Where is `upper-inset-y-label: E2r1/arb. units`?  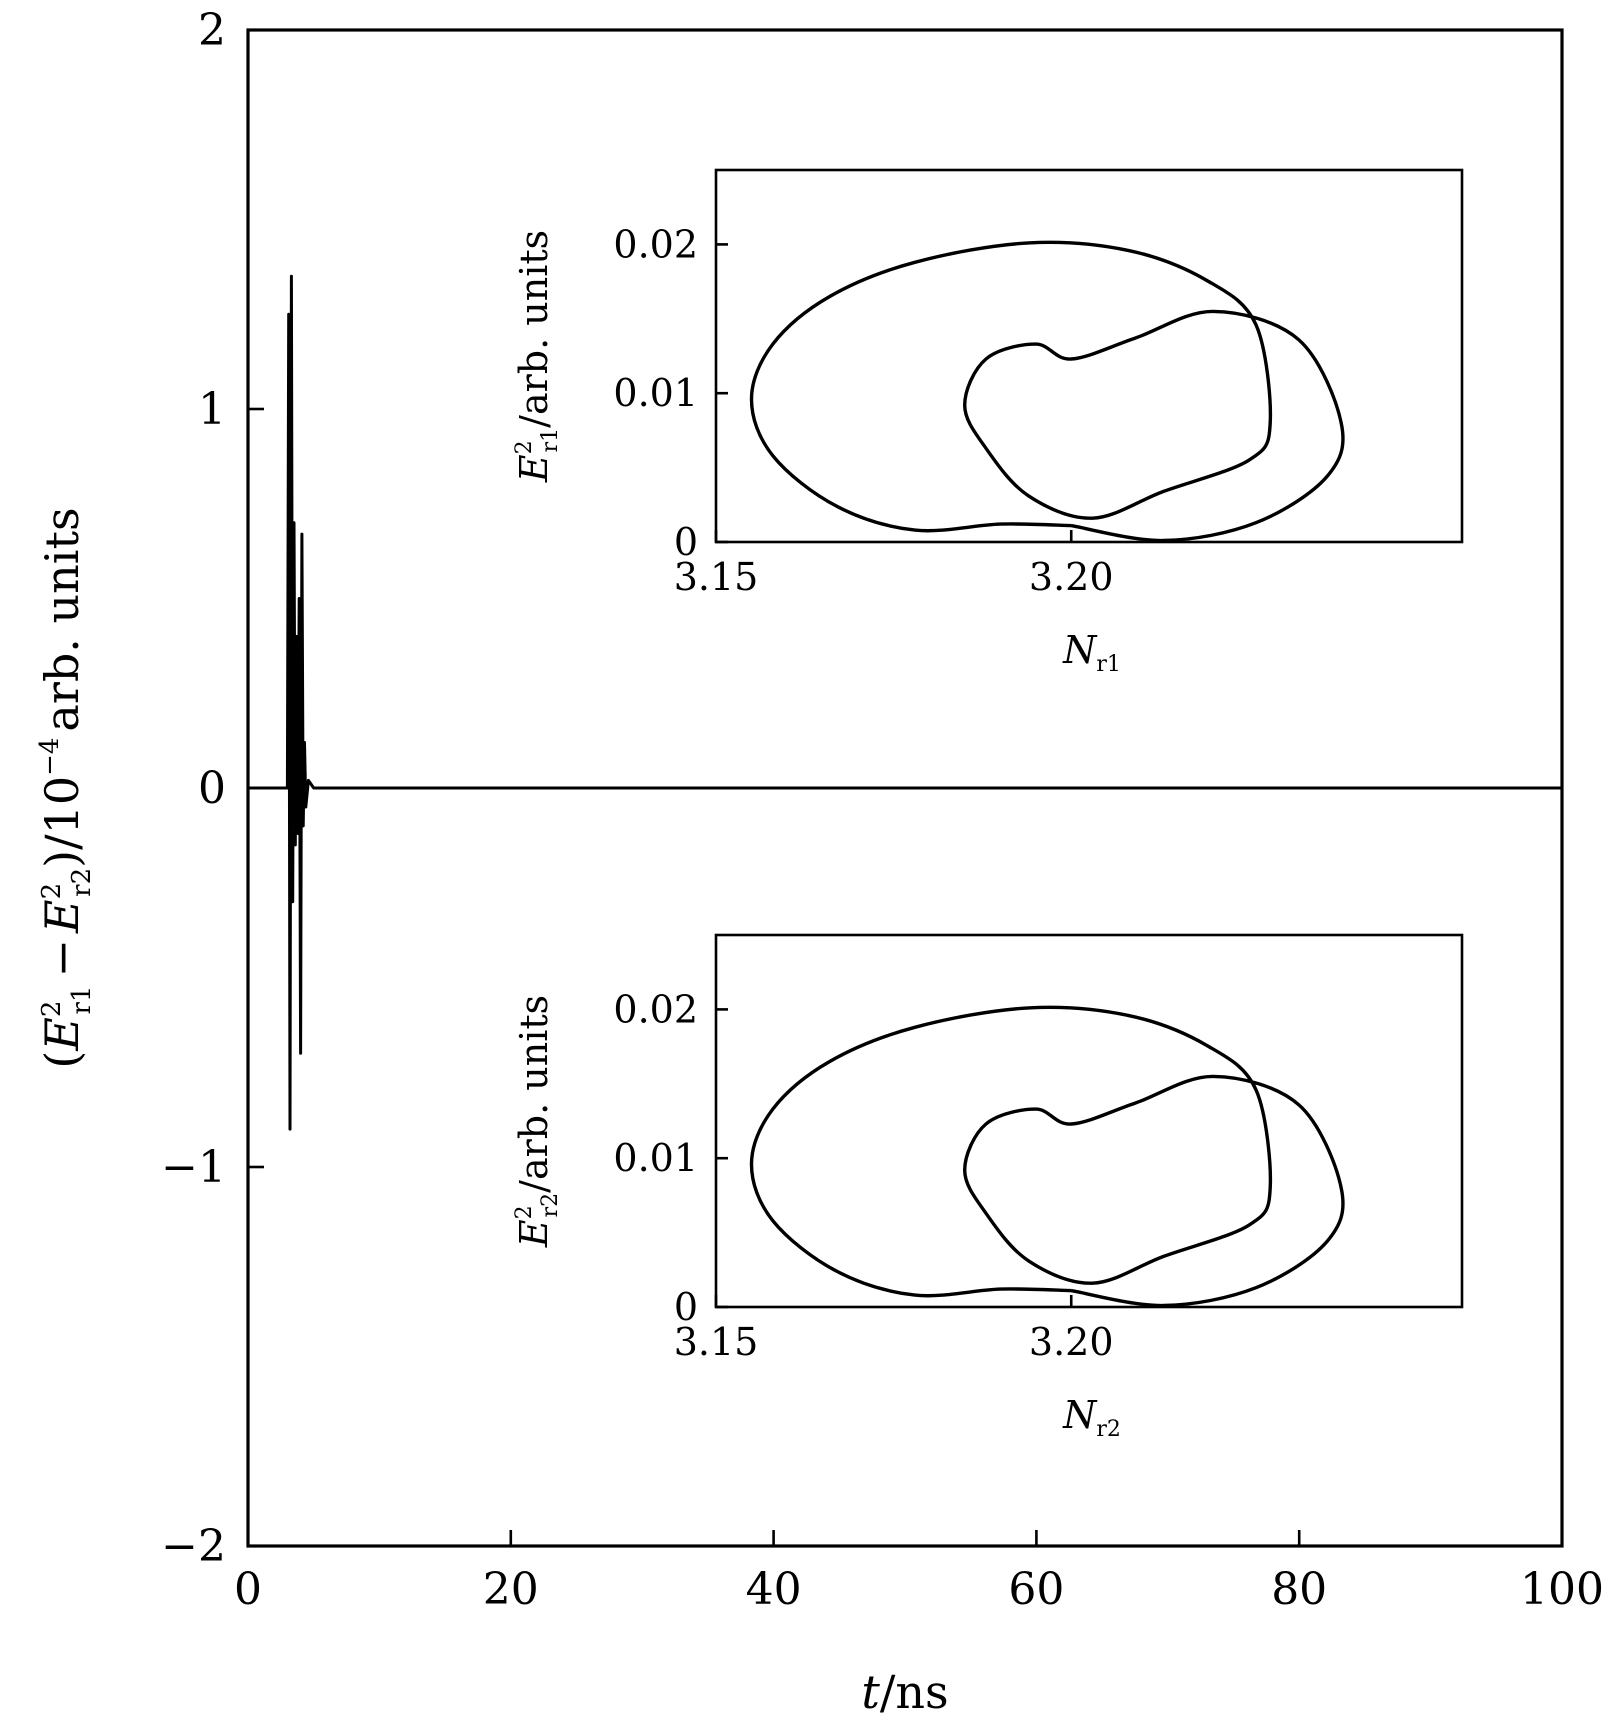 upper-inset-y-label: E2r1/arb. units is located at coordinates (537, 356).